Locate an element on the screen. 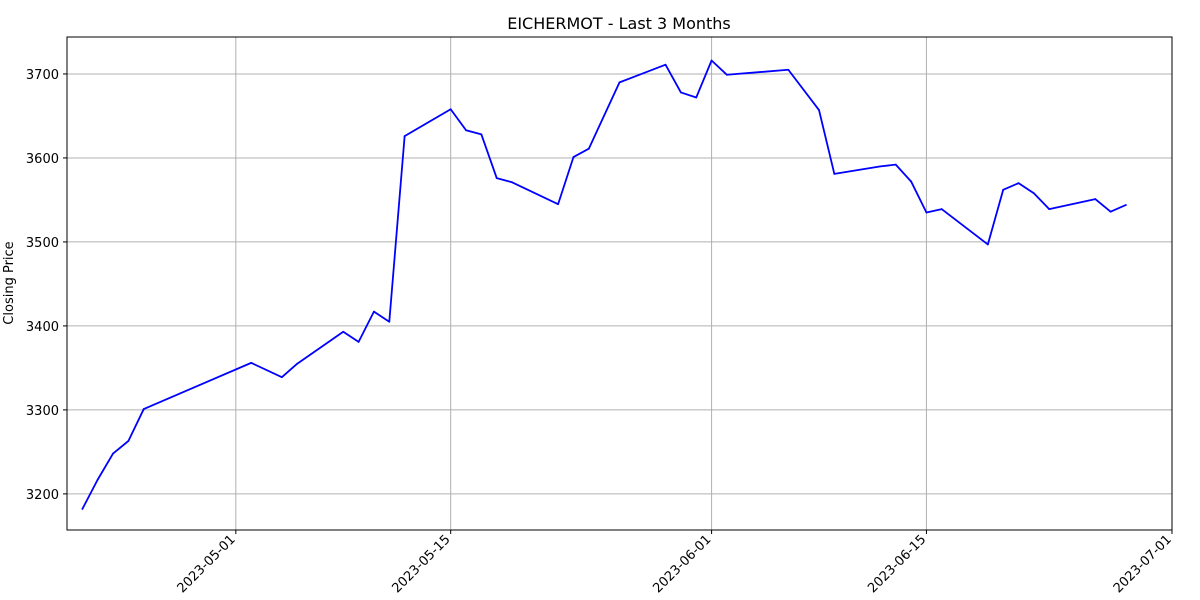  y-tick-label: 3400 is located at coordinates (42, 327).